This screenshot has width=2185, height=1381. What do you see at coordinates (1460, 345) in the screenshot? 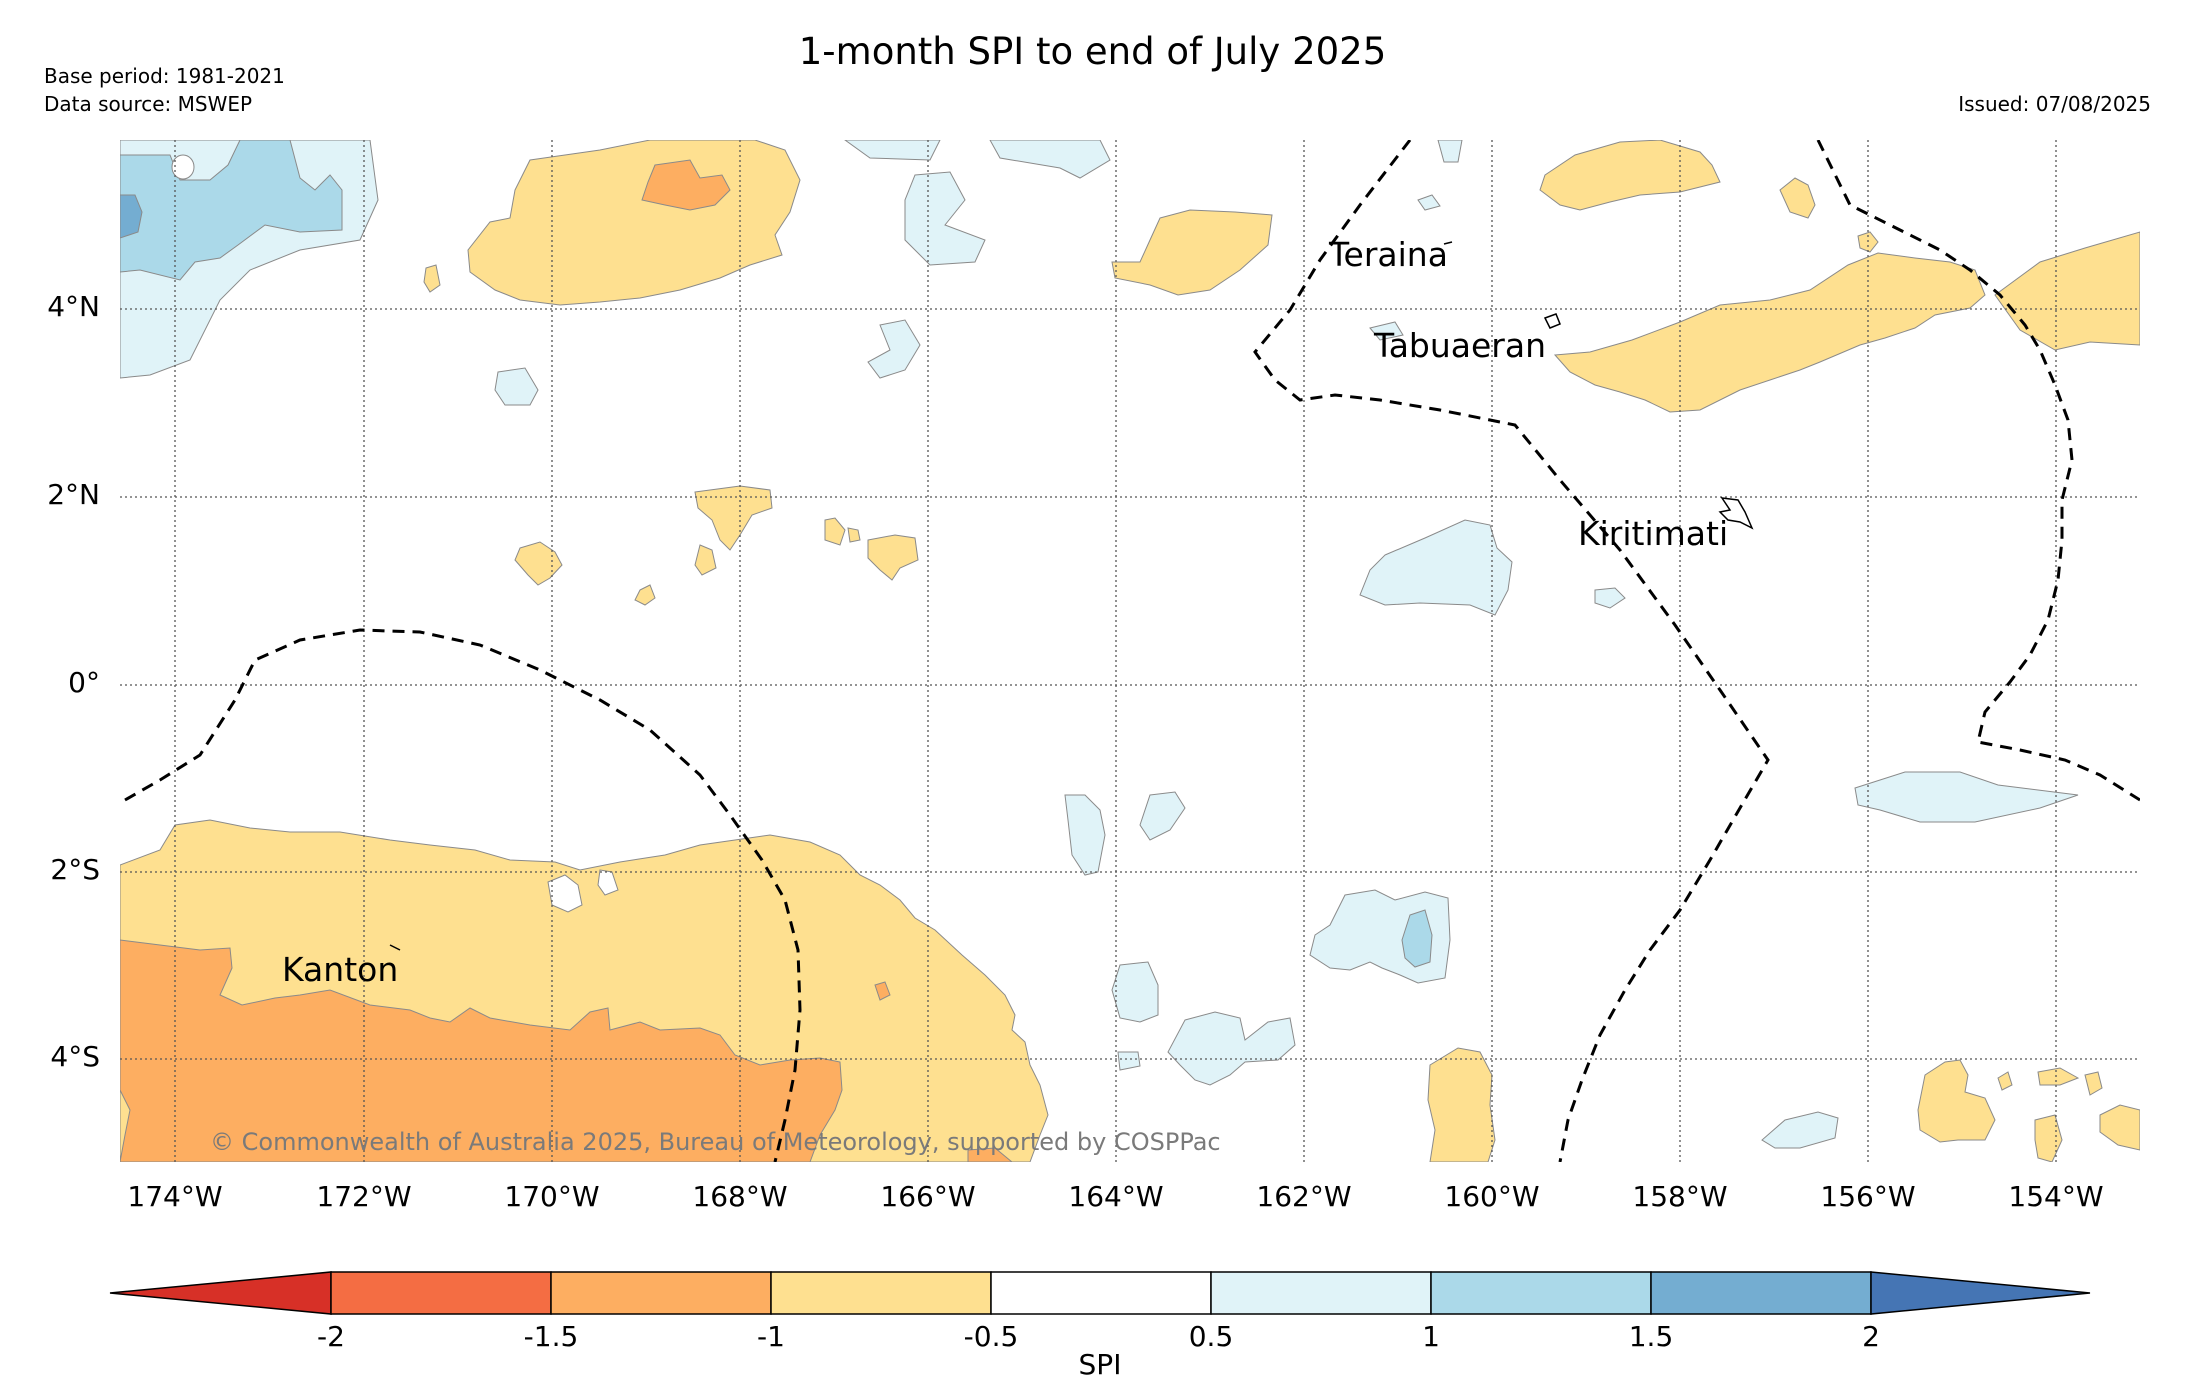
I see `place-label-tabuaeran: Tabuaeran` at bounding box center [1460, 345].